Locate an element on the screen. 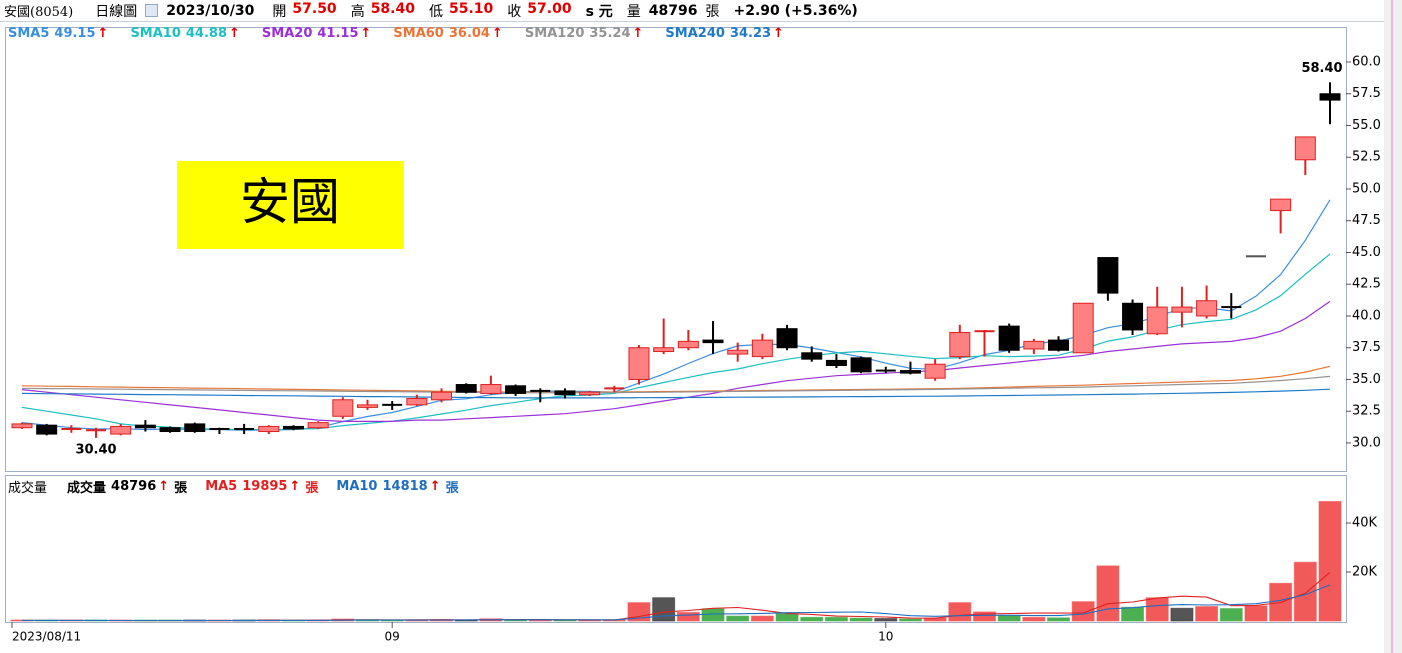  legend-item: 成交量 48796 ↑ 張 is located at coordinates (127, 486).